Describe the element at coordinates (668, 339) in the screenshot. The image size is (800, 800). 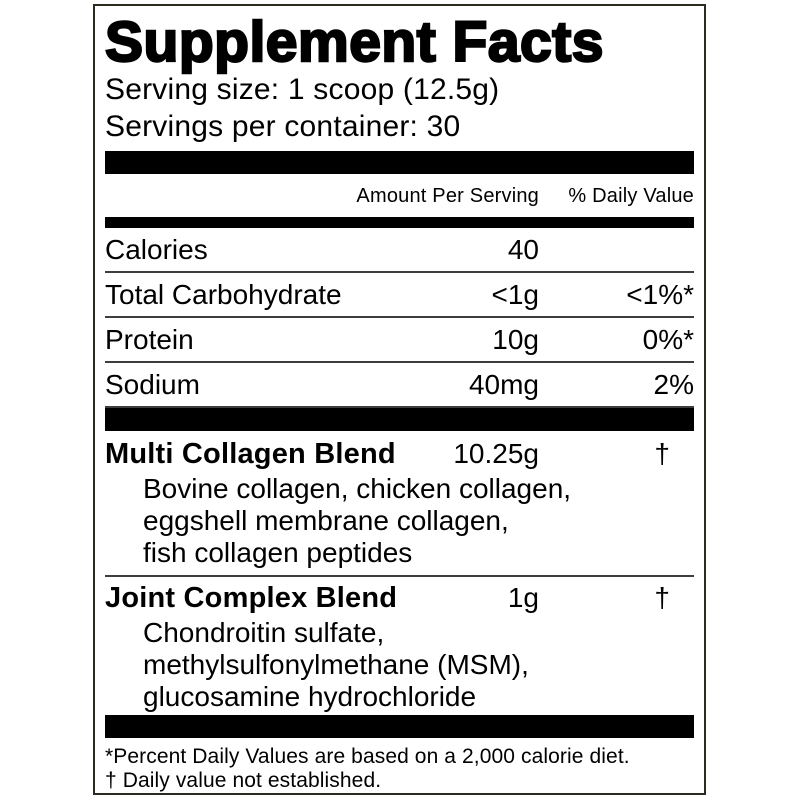
I see `nutrient-dv: 0%*` at that location.